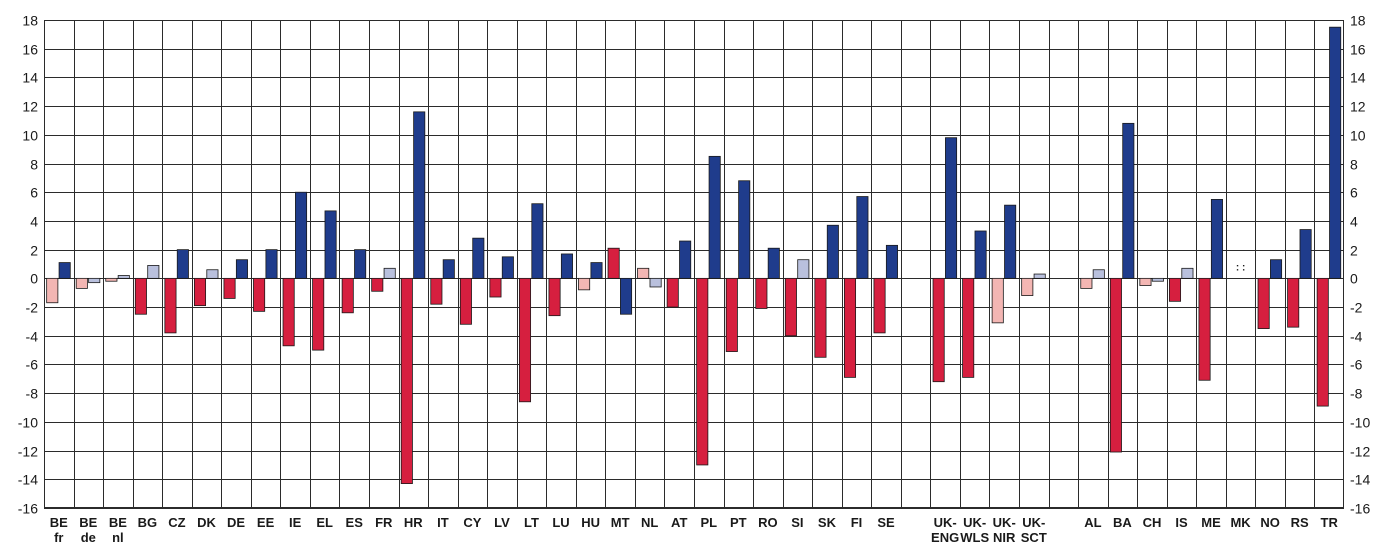 This screenshot has width=1388, height=550. What do you see at coordinates (744, 229) in the screenshot?
I see `bar-positive-pt` at bounding box center [744, 229].